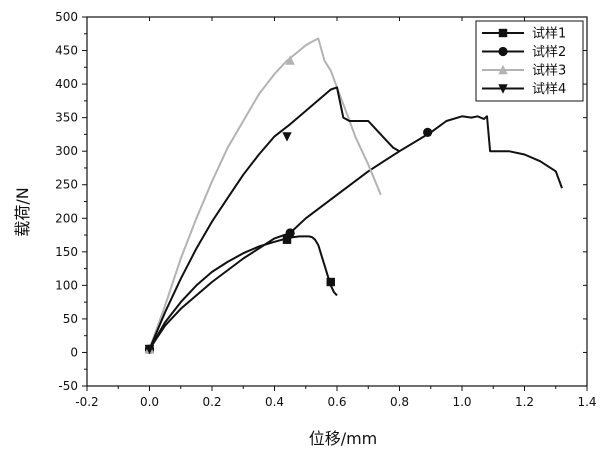  Describe the element at coordinates (274, 402) in the screenshot. I see `x-tick-label: 0.4` at that location.